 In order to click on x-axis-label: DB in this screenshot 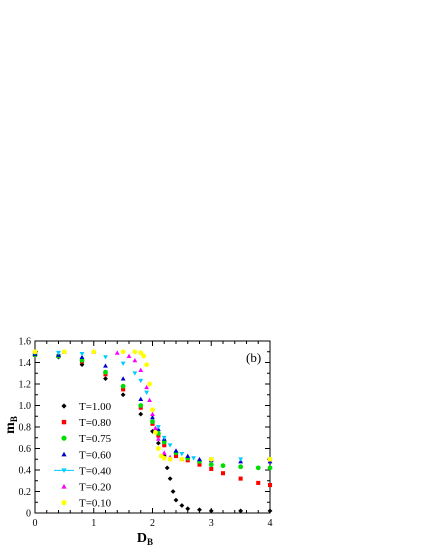, I will do `click(145, 539)`.